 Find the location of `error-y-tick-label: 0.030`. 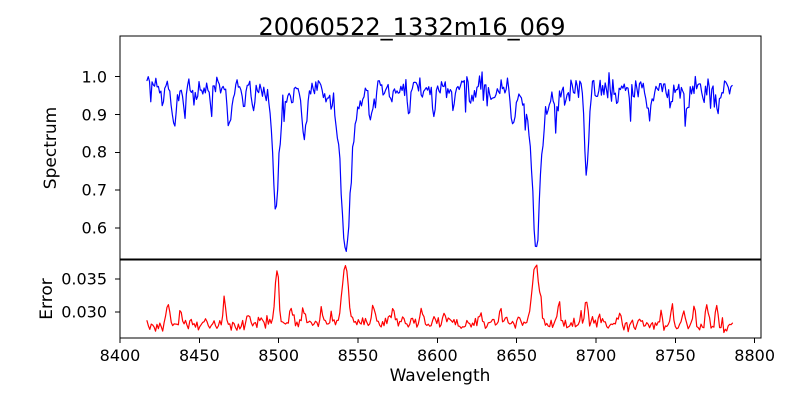

error-y-tick-label: 0.030 is located at coordinates (84, 312).